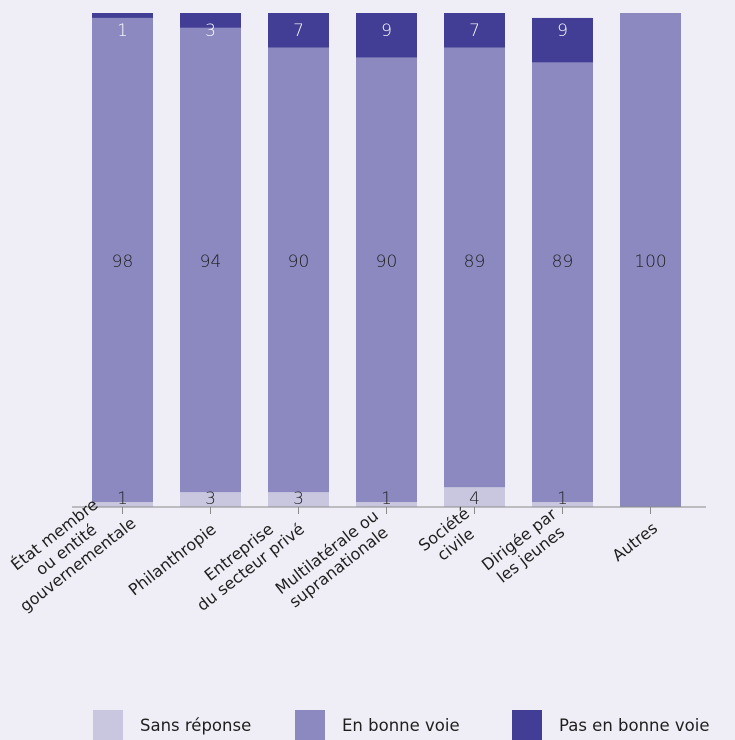  What do you see at coordinates (634, 725) in the screenshot?
I see `legend-label-pas-en-bonne-voie: Pas en bonne voie` at bounding box center [634, 725].